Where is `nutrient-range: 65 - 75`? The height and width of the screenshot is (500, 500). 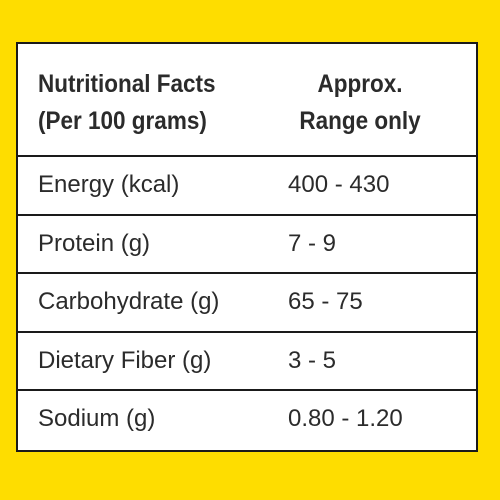
nutrient-range: 65 - 75 is located at coordinates (325, 301).